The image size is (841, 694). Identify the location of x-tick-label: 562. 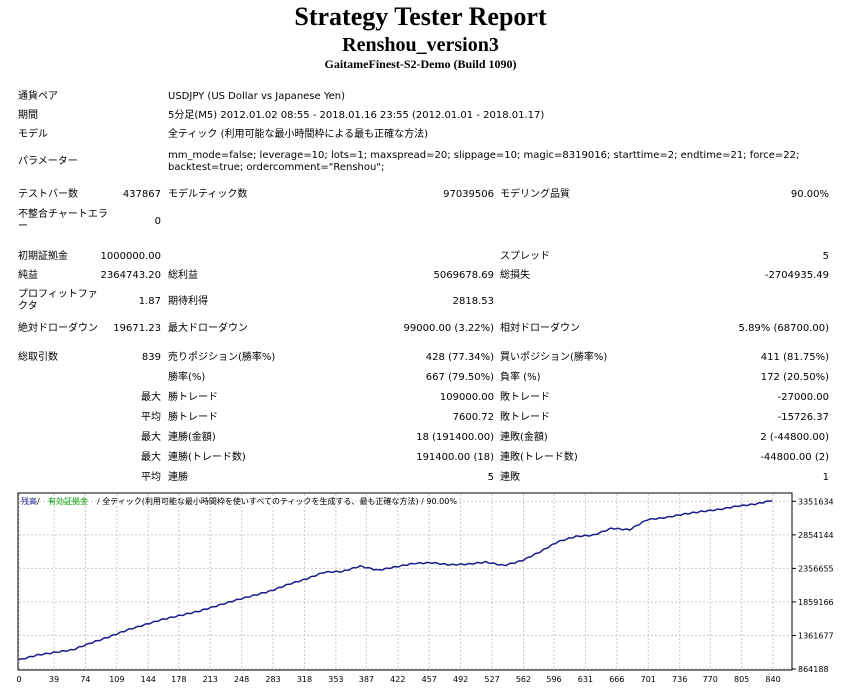
(523, 679).